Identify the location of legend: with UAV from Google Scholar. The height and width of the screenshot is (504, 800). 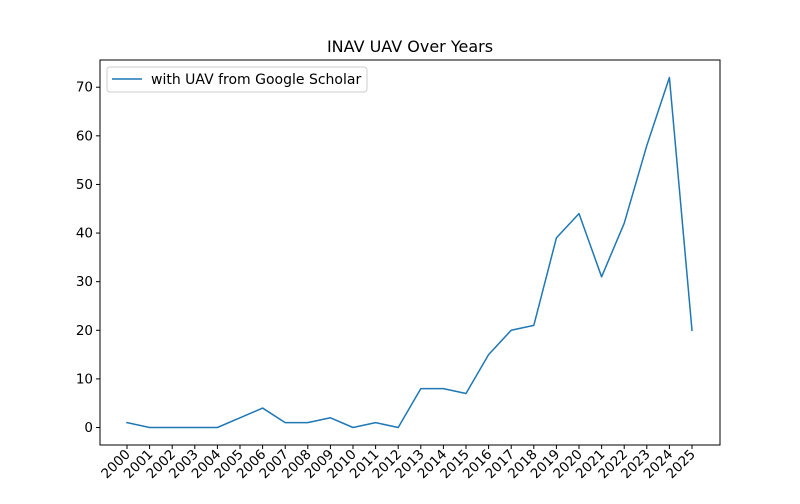
(237, 79).